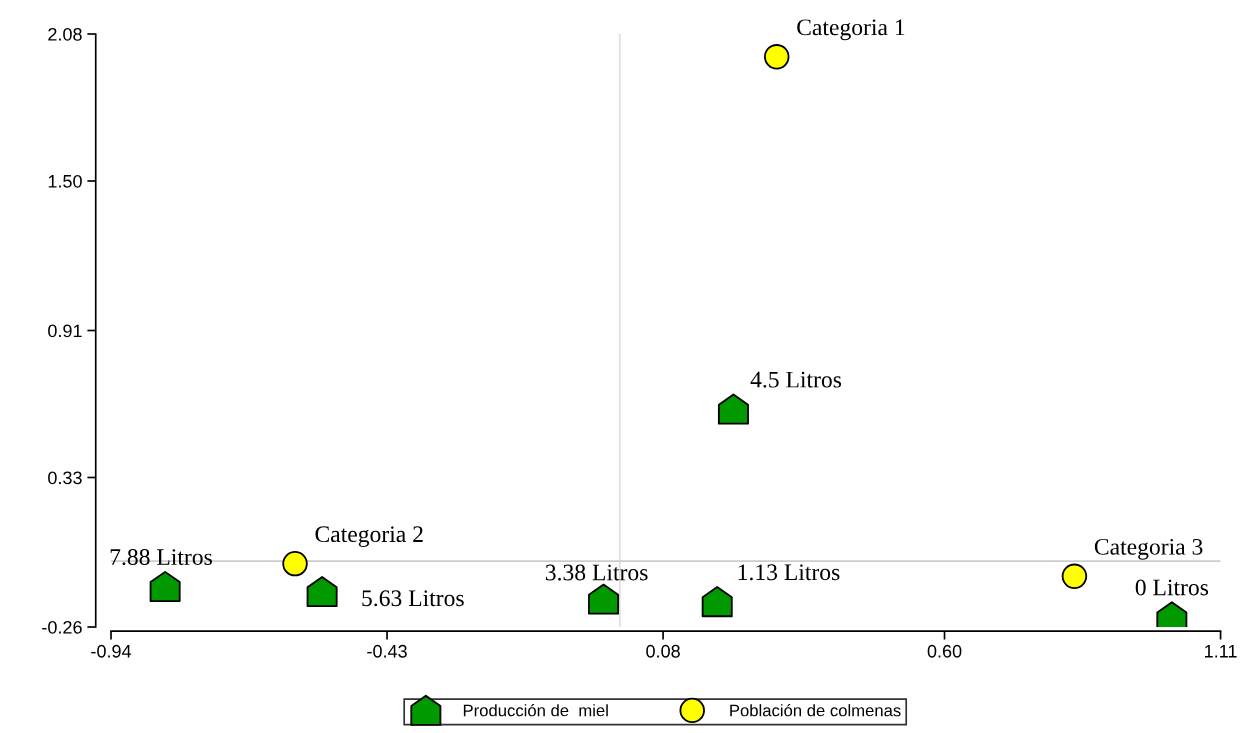 This screenshot has height=733, width=1260. Describe the element at coordinates (413, 598) in the screenshot. I see `annotation: 5.63 Litros` at that location.